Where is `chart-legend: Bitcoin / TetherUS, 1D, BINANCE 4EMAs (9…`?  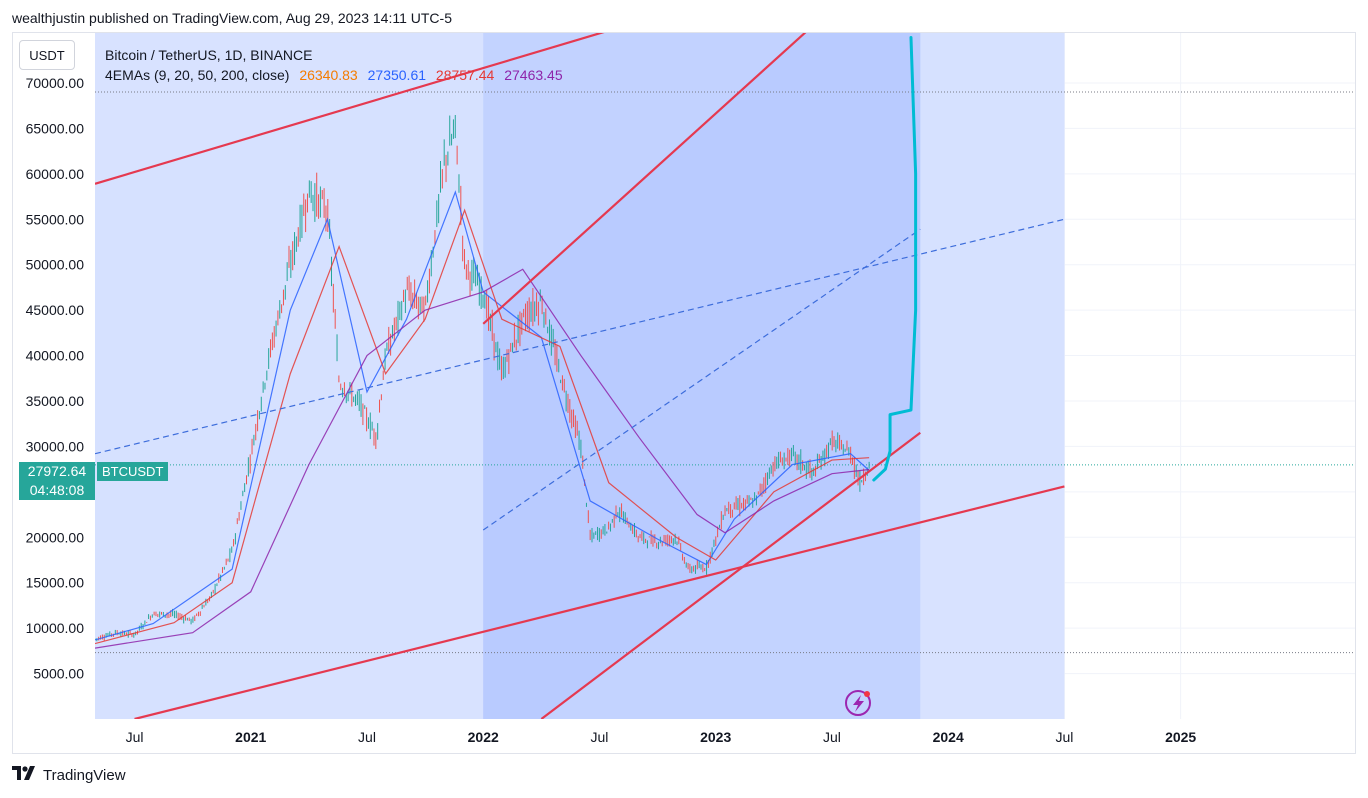 chart-legend: Bitcoin / TetherUS, 1D, BINANCE 4EMAs (9… is located at coordinates (334, 65).